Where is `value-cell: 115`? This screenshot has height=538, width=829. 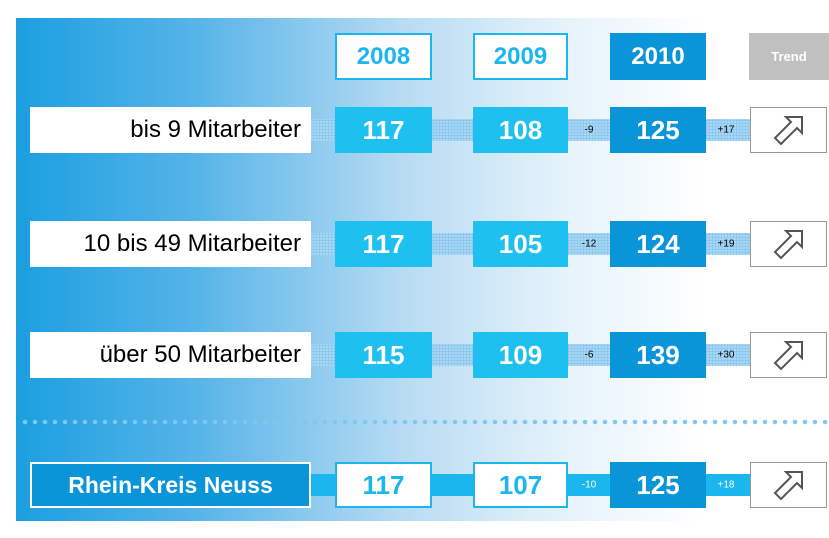 value-cell: 115 is located at coordinates (383, 355).